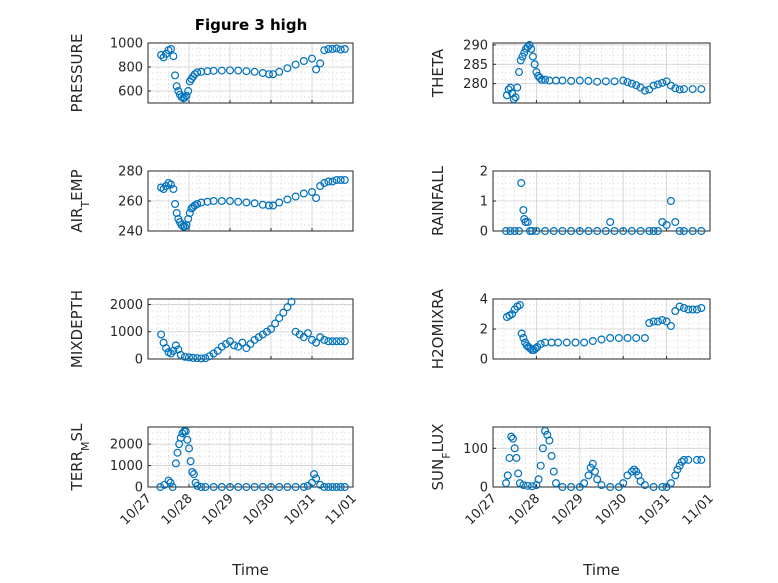 Image resolution: width=778 pixels, height=583 pixels. What do you see at coordinates (130, 92) in the screenshot?
I see `y-tick-label: 600` at bounding box center [130, 92].